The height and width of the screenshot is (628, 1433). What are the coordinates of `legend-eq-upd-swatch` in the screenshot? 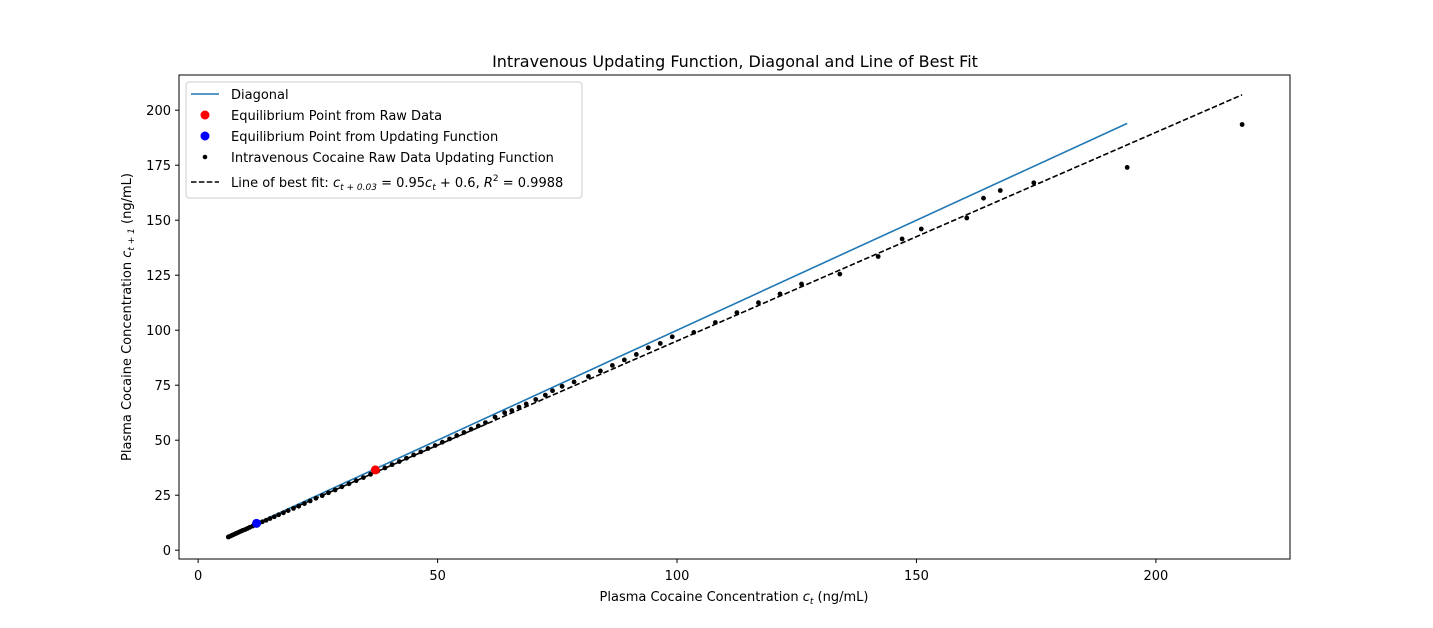 It's located at (205, 136).